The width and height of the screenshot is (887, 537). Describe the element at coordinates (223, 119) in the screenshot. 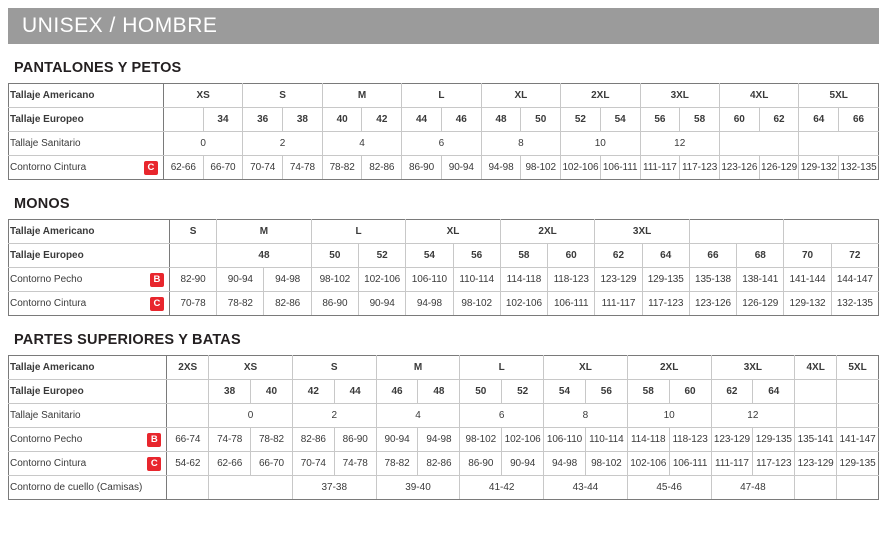

I see `cell-tallaje-europeo: 34` at that location.